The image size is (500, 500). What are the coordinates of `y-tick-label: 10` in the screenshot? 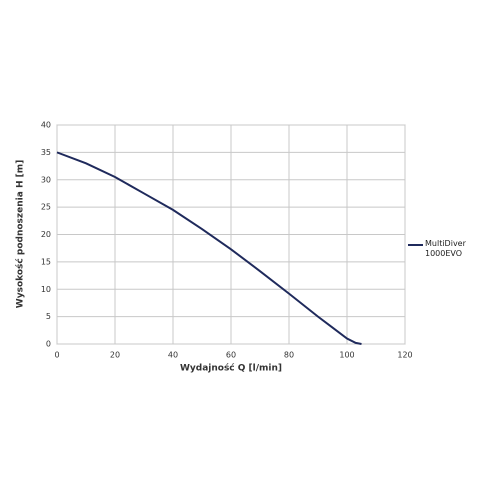 It's located at (46, 289).